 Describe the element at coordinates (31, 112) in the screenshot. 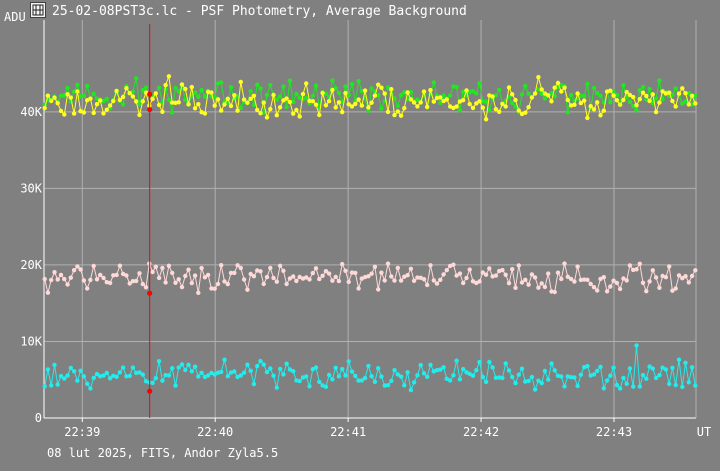

I see `y-tick-label: 40K` at that location.